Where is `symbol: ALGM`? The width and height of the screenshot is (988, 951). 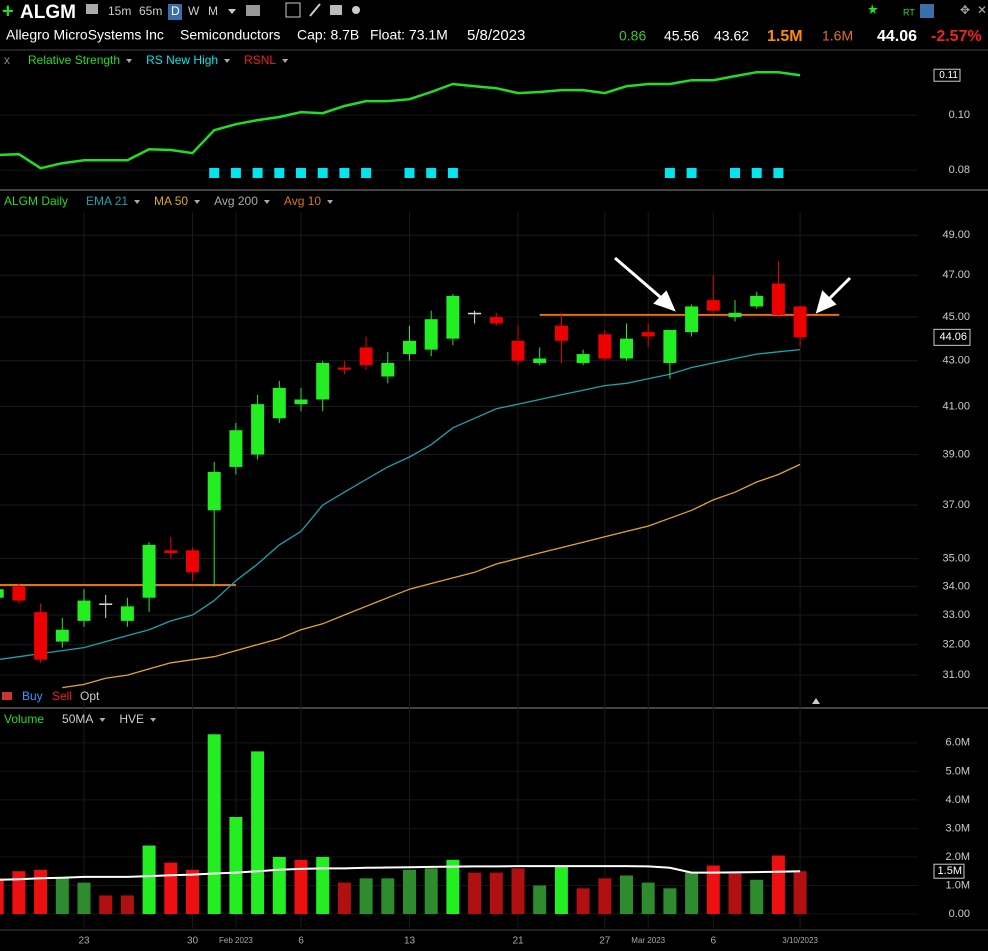
symbol: ALGM is located at coordinates (48, 12).